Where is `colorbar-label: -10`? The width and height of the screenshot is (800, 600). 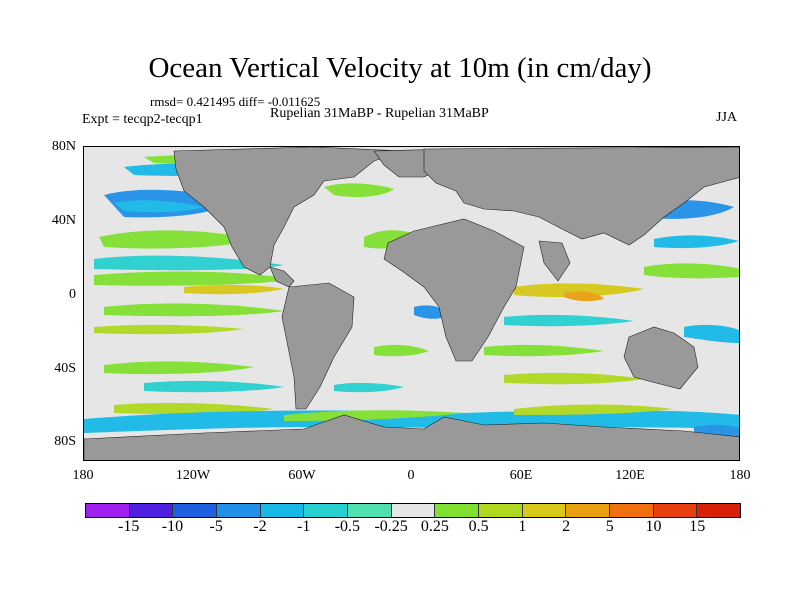 colorbar-label: -10 is located at coordinates (172, 526).